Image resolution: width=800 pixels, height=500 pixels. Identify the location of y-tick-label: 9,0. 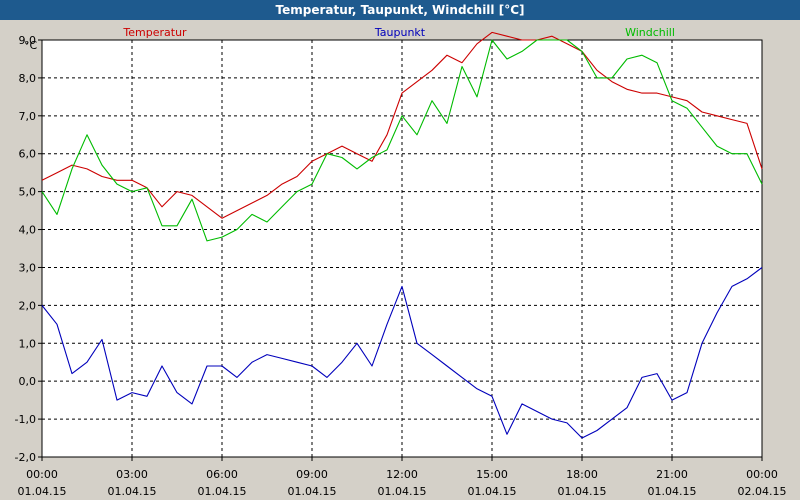
(28, 40).